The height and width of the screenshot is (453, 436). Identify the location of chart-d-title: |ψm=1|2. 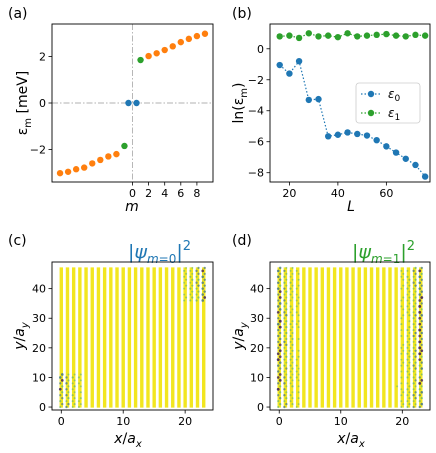
(383, 252).